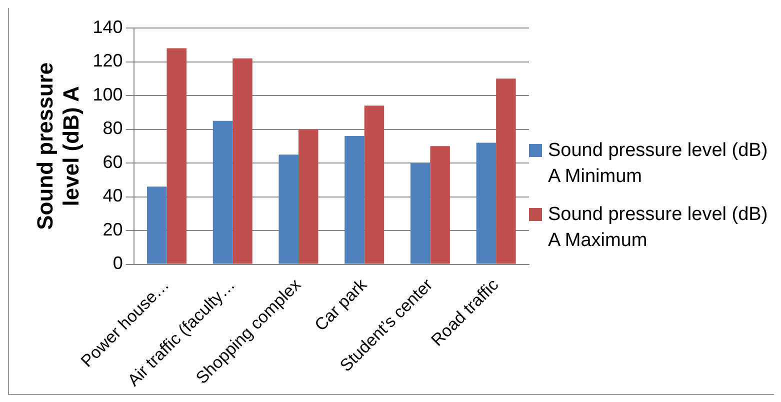  I want to click on y-tick-label: 20, so click(112, 229).